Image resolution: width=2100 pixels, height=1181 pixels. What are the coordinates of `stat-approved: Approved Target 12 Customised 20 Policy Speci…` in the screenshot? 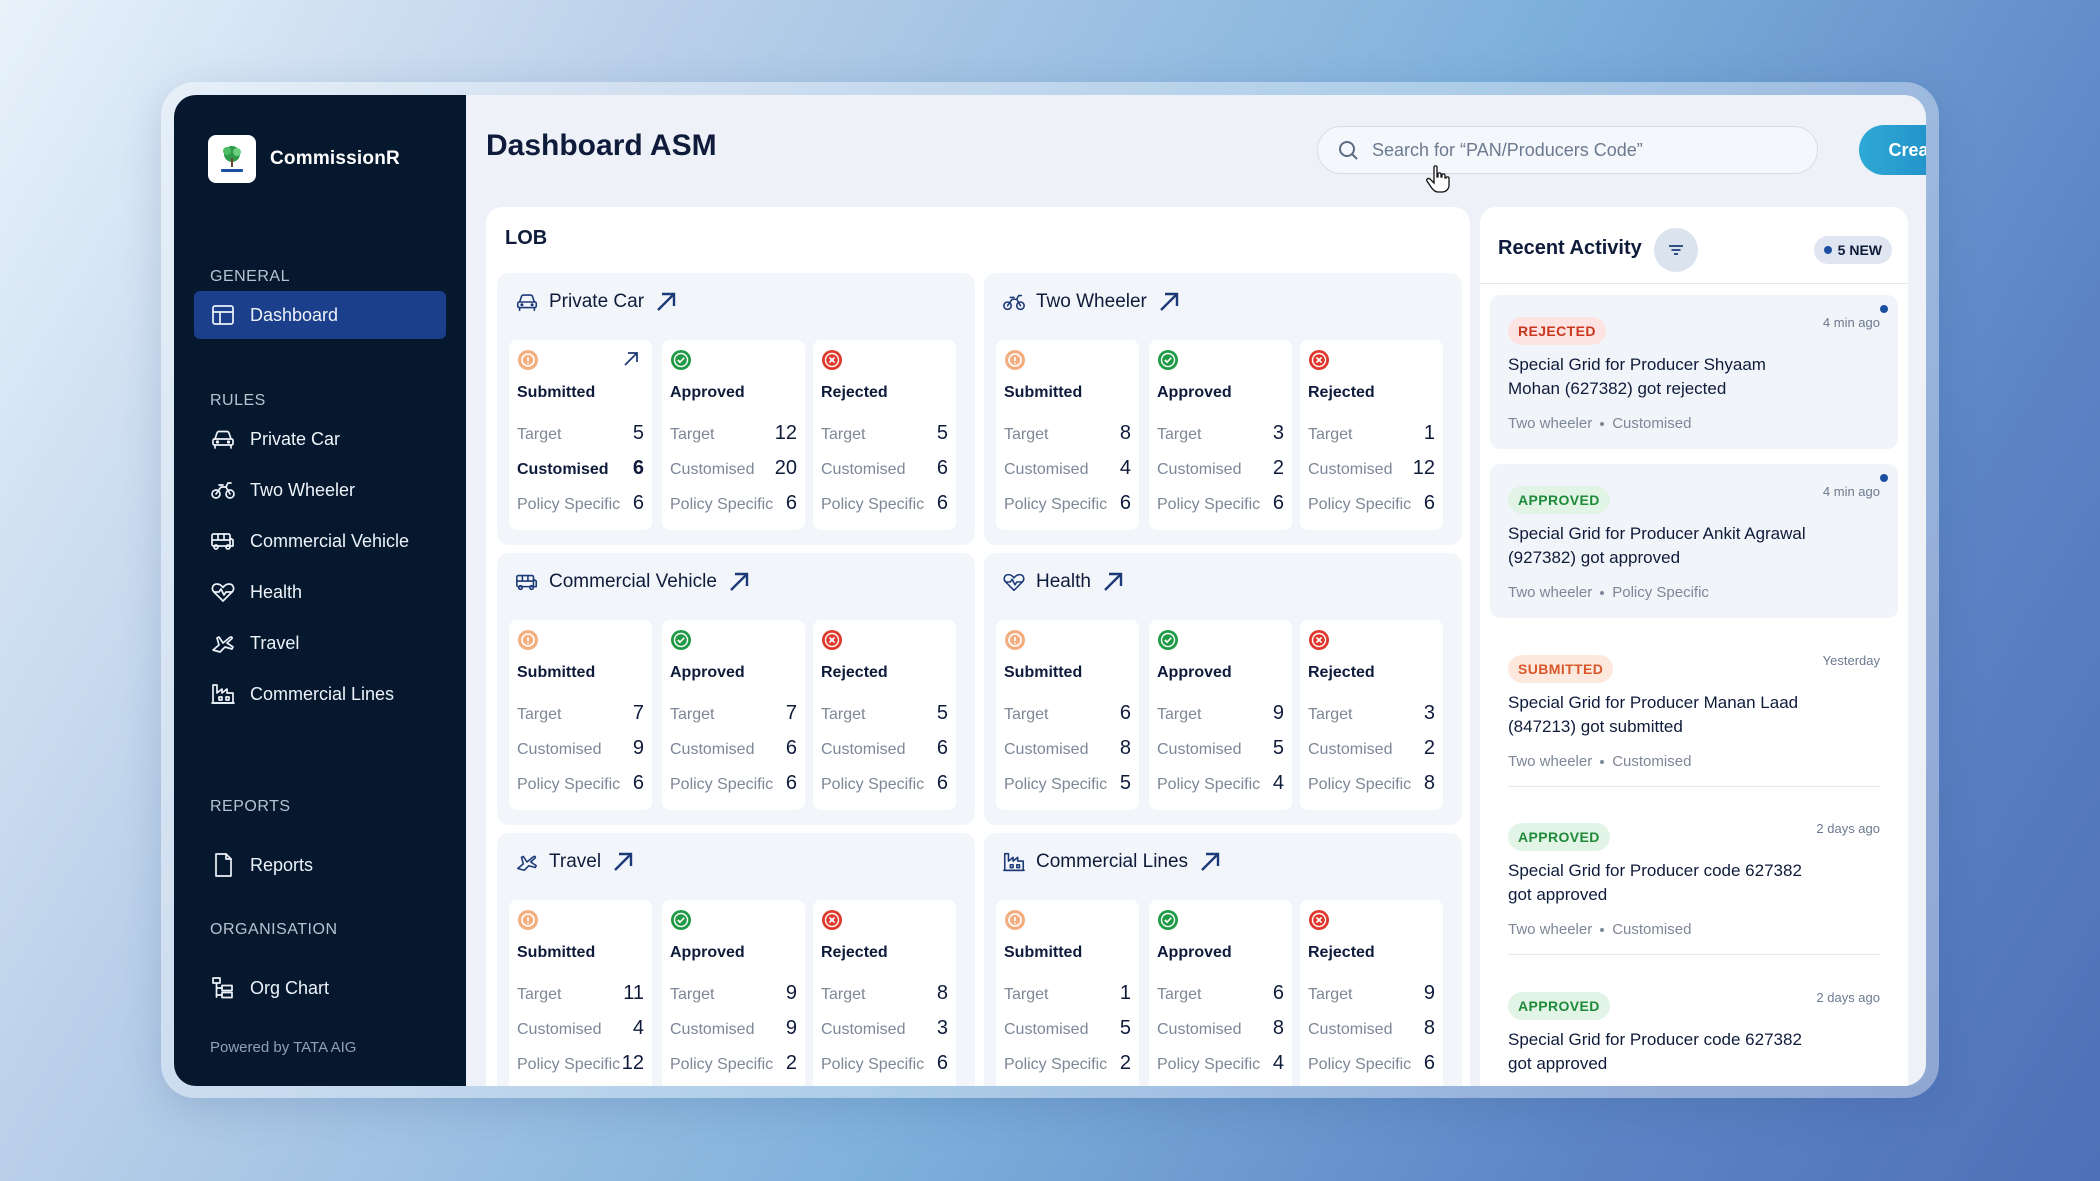 It's located at (733, 435).